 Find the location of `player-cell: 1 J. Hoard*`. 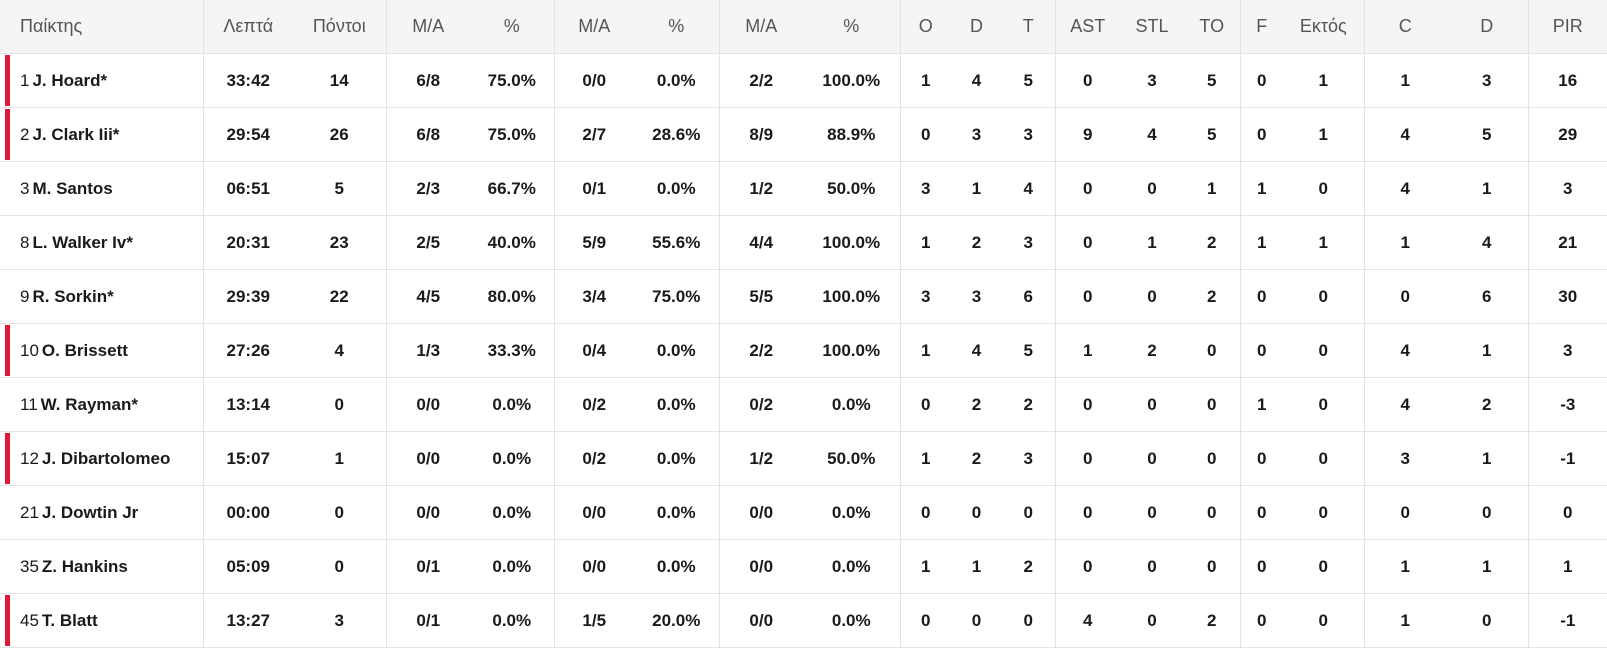

player-cell: 1 J. Hoard* is located at coordinates (102, 80).